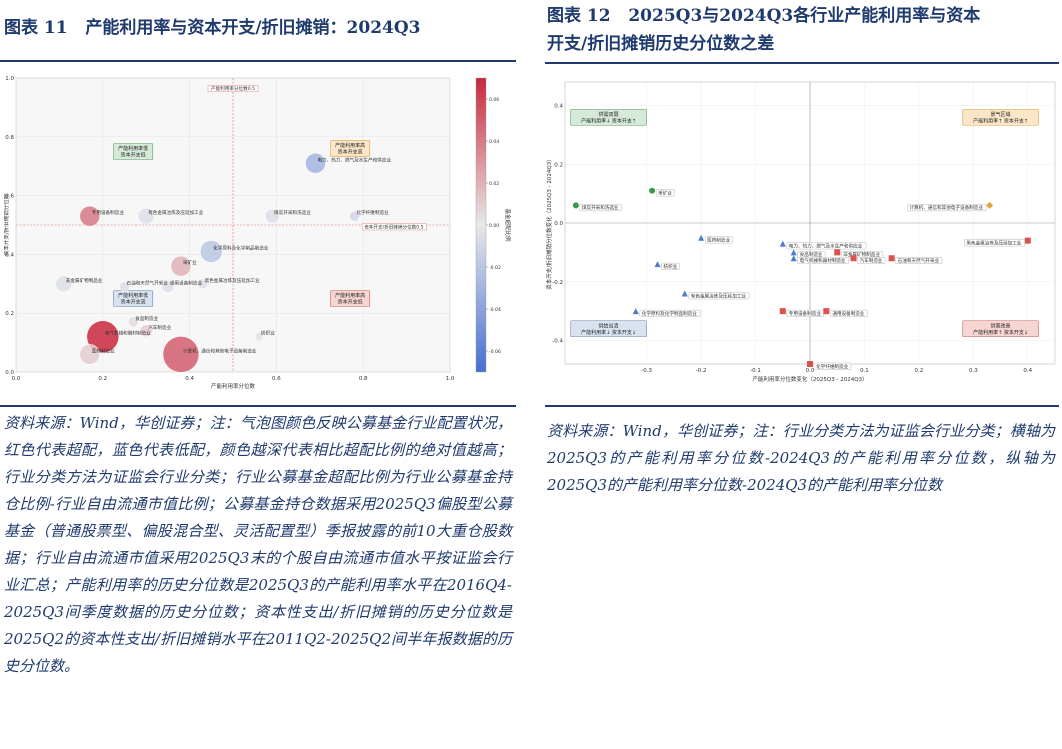 Image resolution: width=1062 pixels, height=749 pixels. I want to click on left-quadrant-label: 资本开支高, so click(133, 302).